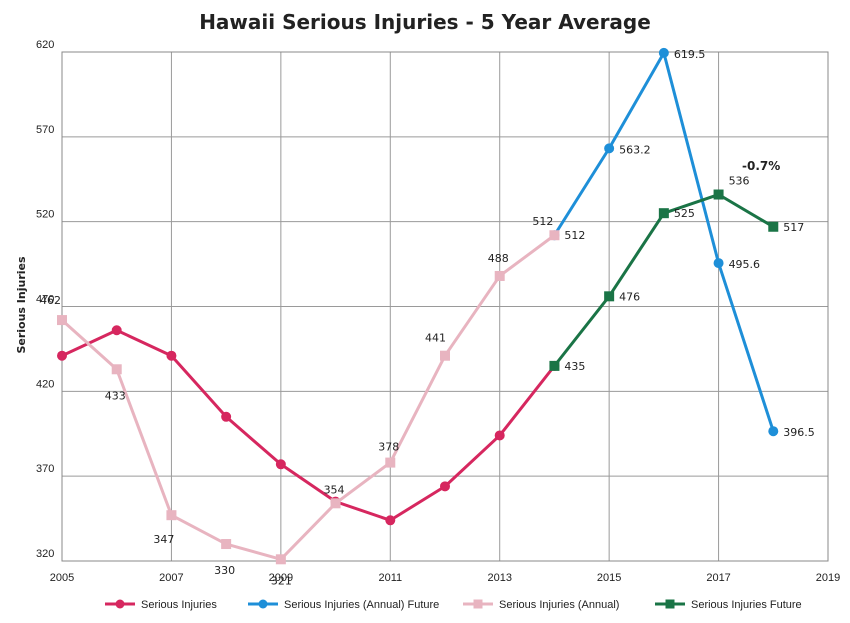 The image size is (850, 623). Describe the element at coordinates (45, 130) in the screenshot. I see `y-tick-label: 570` at that location.